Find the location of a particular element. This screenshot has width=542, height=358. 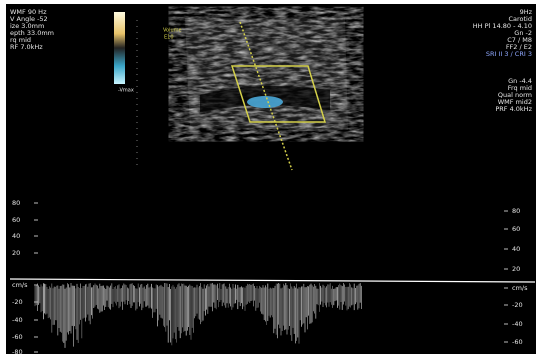

info-text: RF 7.0kHz is located at coordinates (26, 47).